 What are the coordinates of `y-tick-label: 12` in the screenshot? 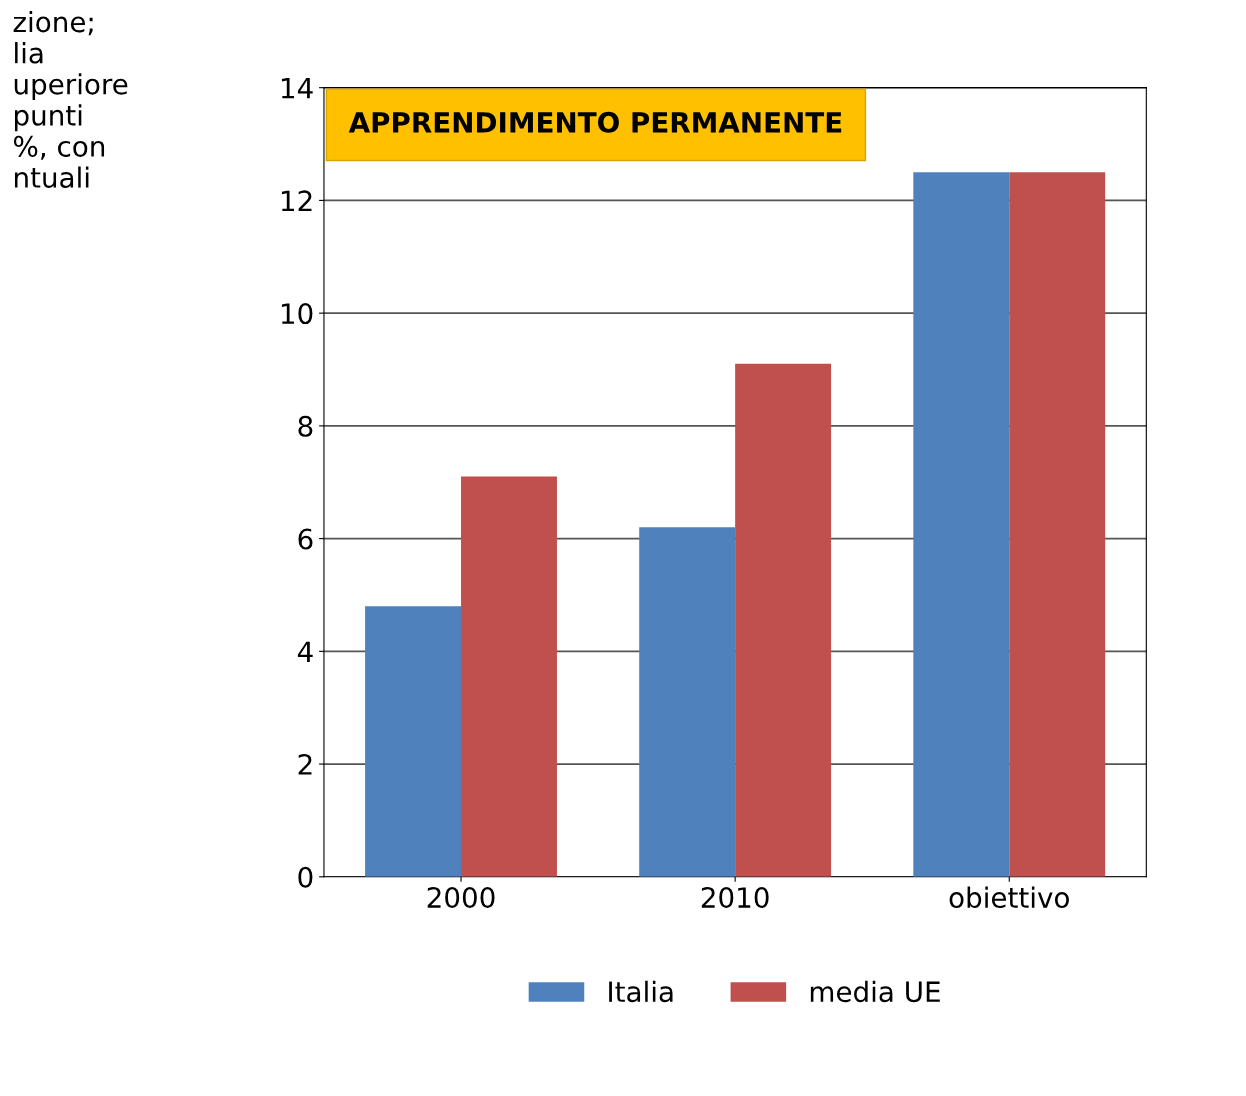 It's located at (296, 200).